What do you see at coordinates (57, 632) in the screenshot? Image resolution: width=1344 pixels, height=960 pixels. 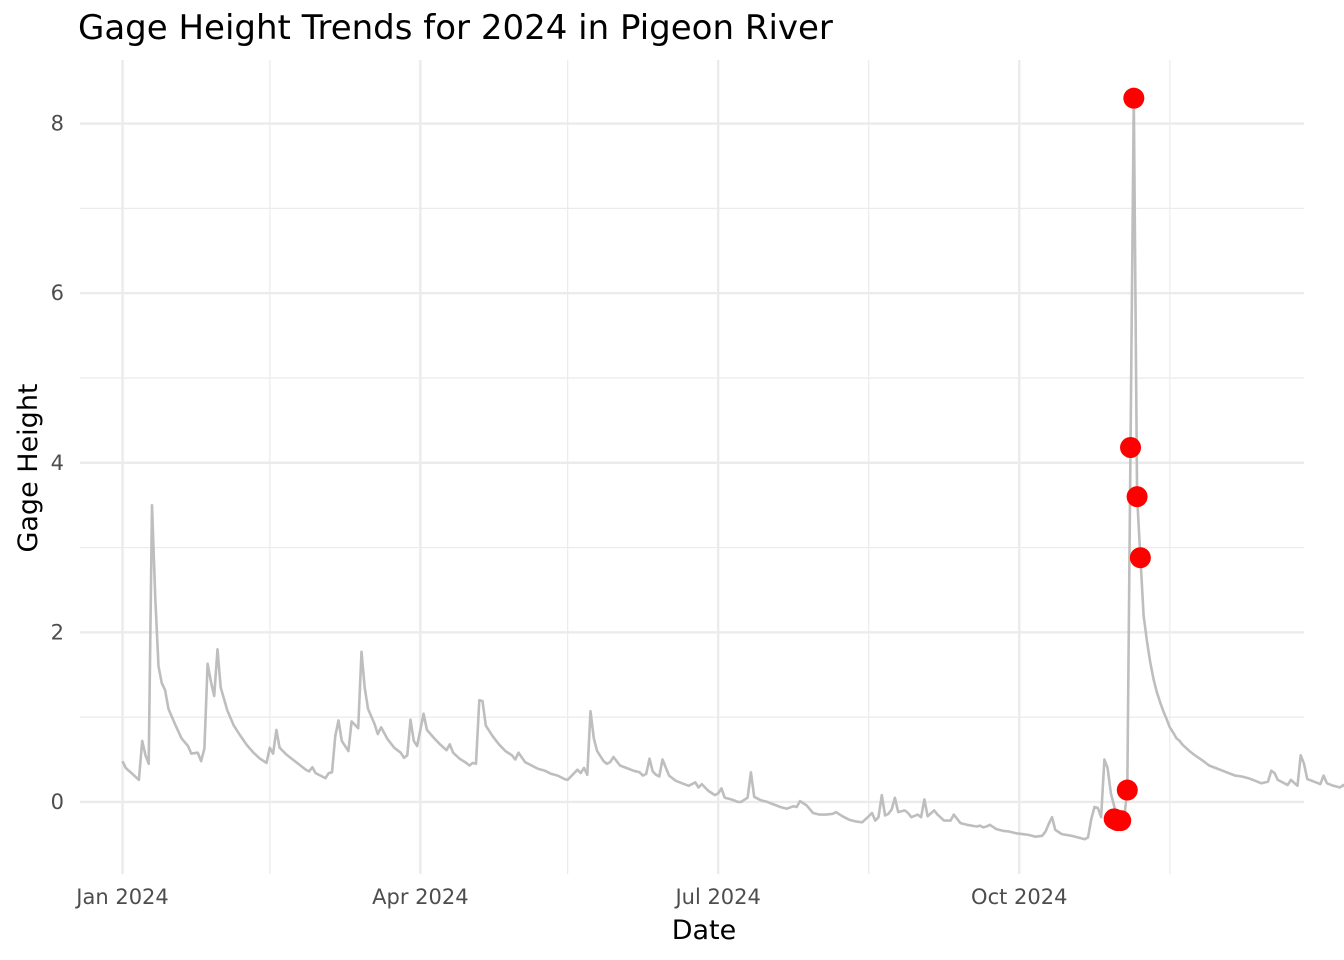 I see `y-tick-label: 2` at bounding box center [57, 632].